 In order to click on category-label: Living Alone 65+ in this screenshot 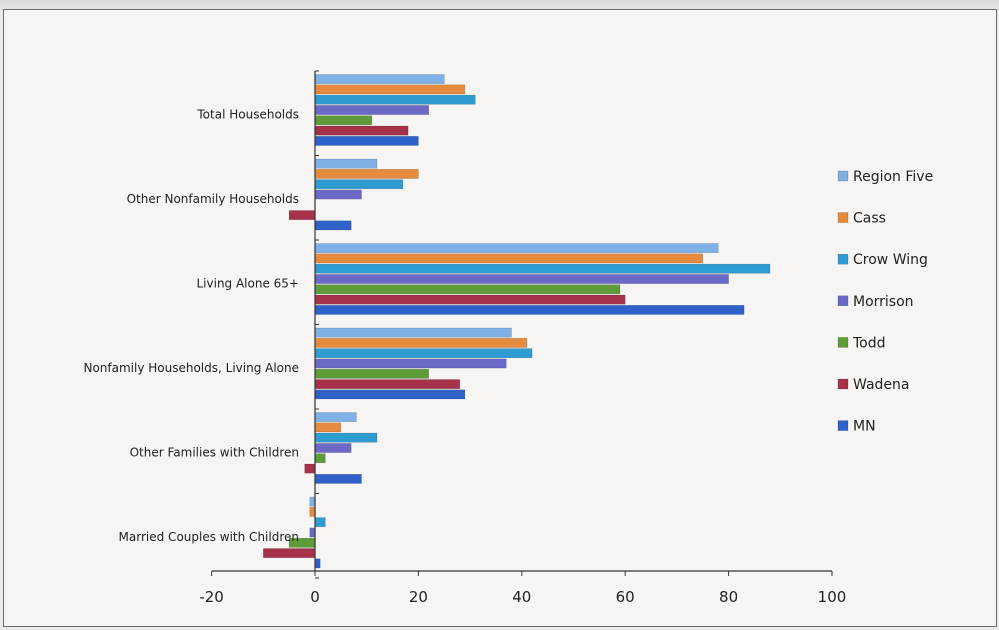, I will do `click(247, 283)`.